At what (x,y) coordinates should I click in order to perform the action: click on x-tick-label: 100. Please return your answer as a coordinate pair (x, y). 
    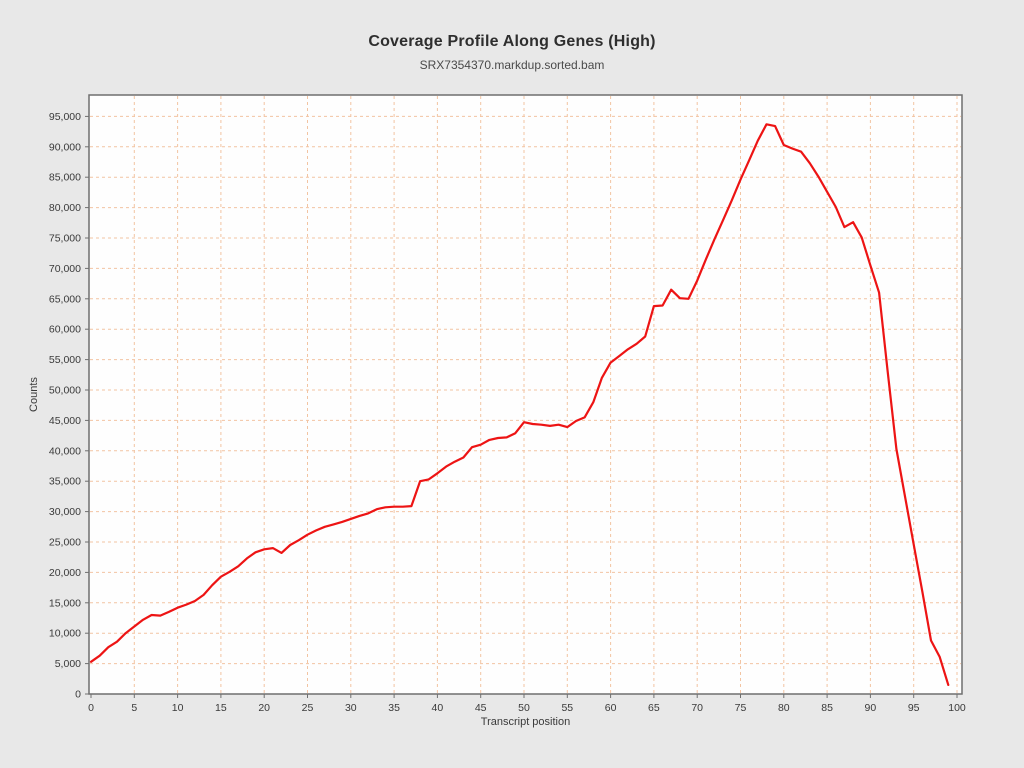
    Looking at the image, I should click on (957, 708).